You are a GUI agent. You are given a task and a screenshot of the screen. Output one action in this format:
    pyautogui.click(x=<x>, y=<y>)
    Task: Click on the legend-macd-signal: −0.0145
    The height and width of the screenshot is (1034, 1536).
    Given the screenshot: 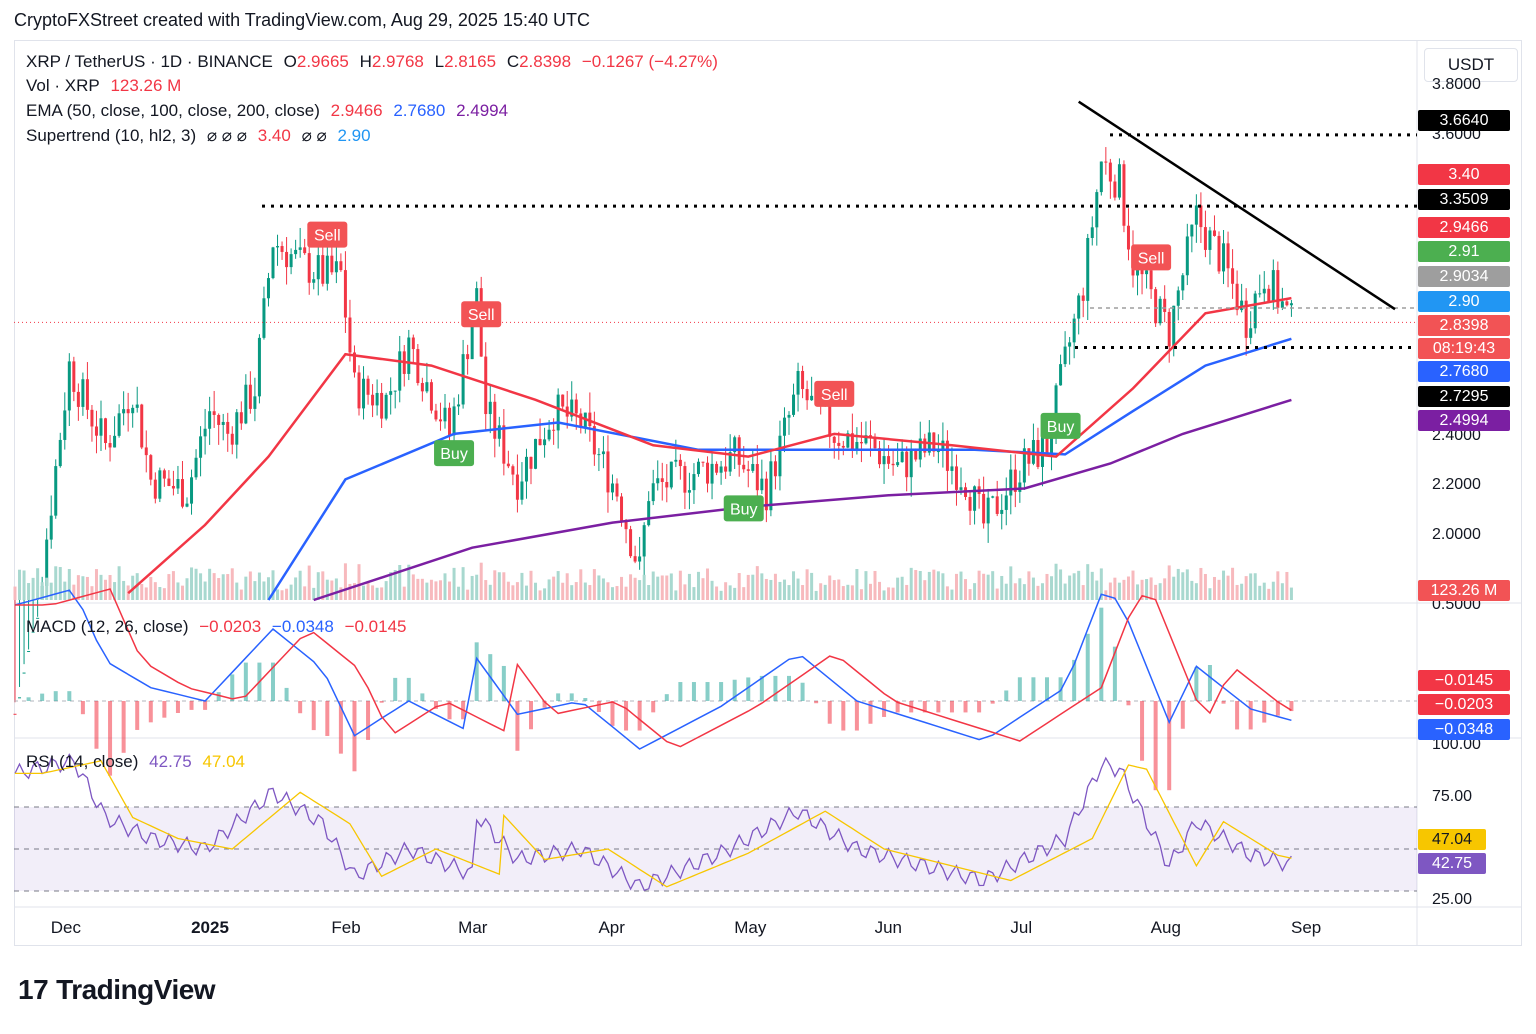 What is the action you would take?
    pyautogui.click(x=375, y=626)
    